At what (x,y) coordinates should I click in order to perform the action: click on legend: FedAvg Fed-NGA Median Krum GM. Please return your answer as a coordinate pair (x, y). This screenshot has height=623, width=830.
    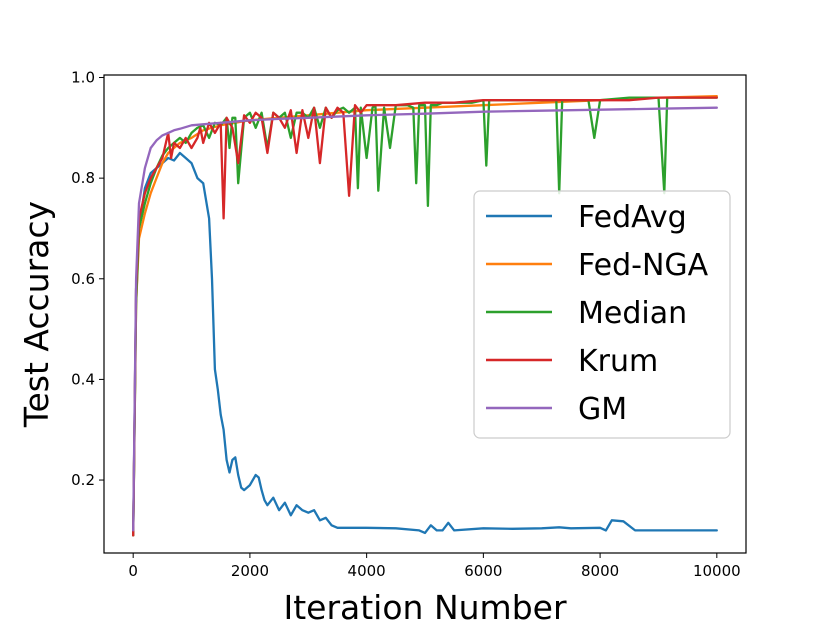
    Looking at the image, I should click on (602, 314).